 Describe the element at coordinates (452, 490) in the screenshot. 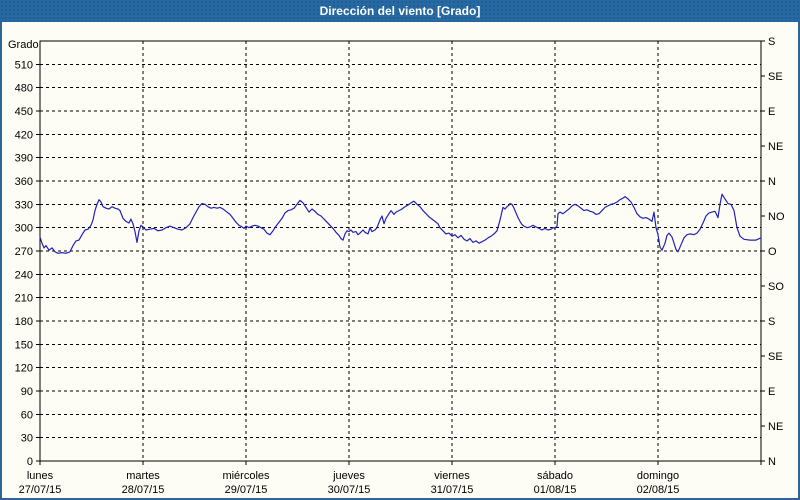

I see `day-date-label: 31/07/15` at that location.